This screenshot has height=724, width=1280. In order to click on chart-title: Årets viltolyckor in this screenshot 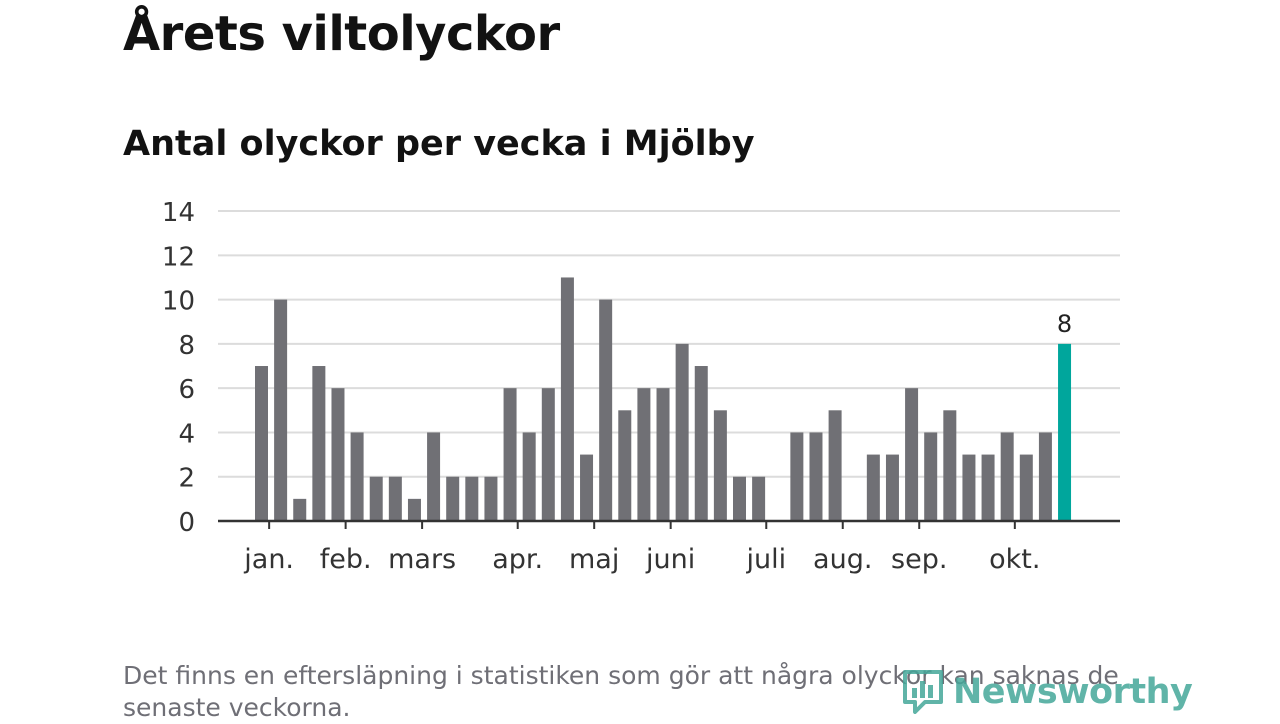, I will do `click(341, 34)`.